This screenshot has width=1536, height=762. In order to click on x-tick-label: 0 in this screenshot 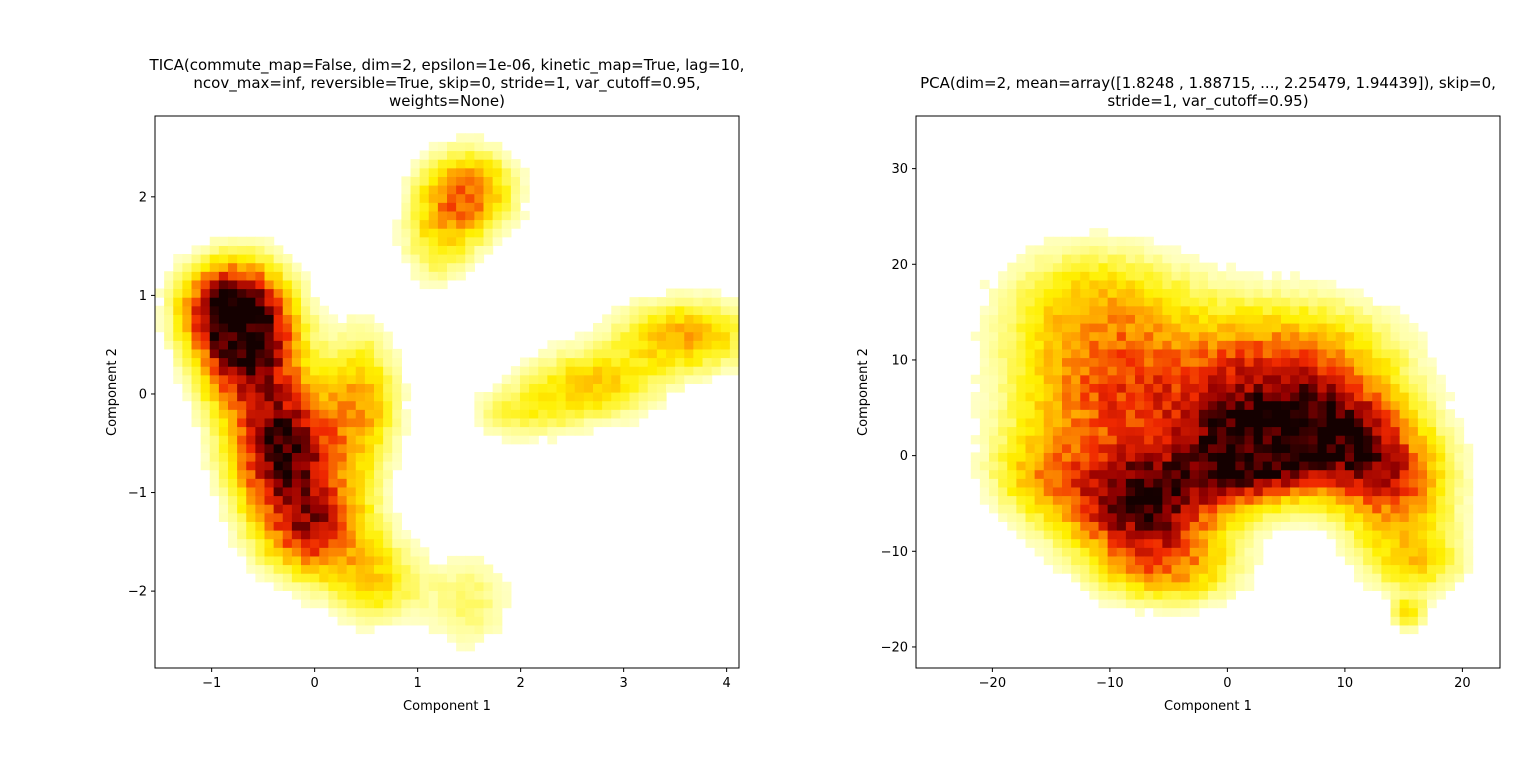, I will do `click(315, 683)`.